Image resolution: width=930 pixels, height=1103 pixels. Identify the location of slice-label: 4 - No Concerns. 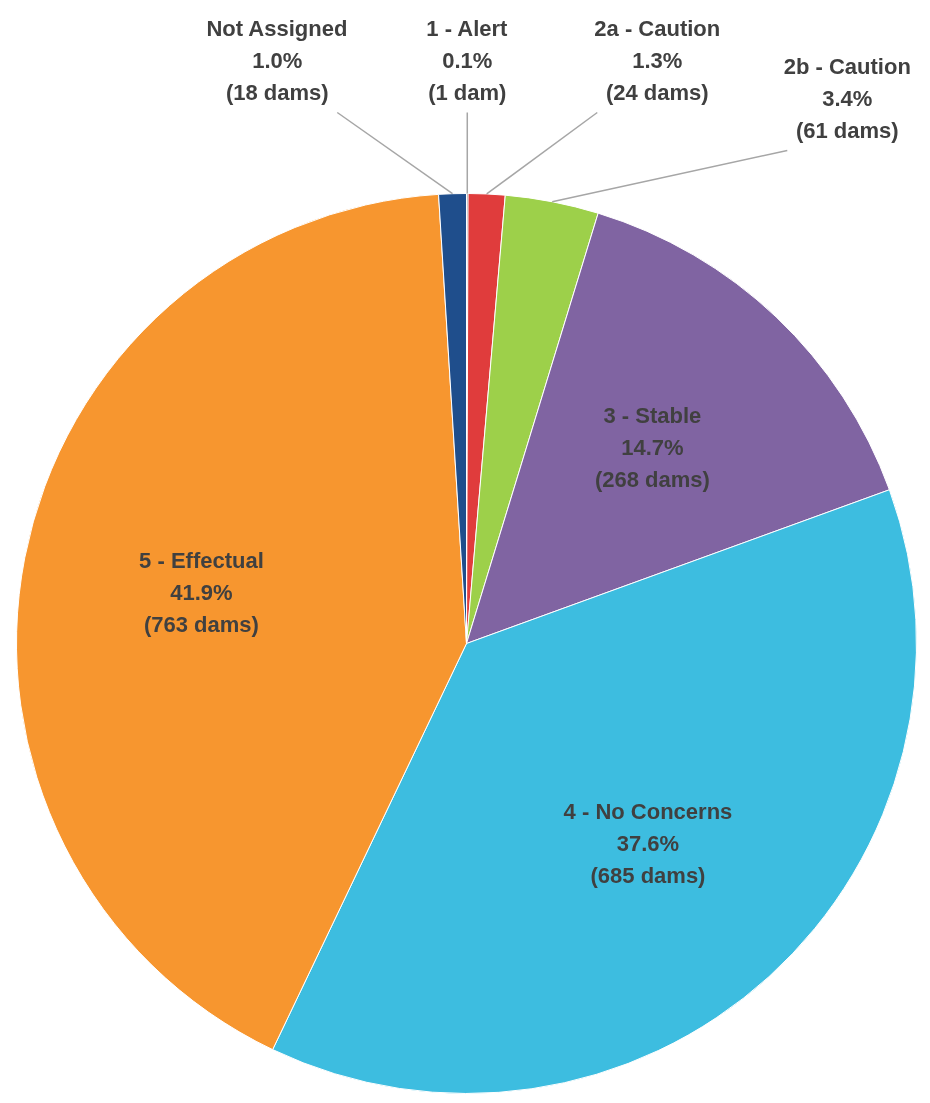
(648, 811).